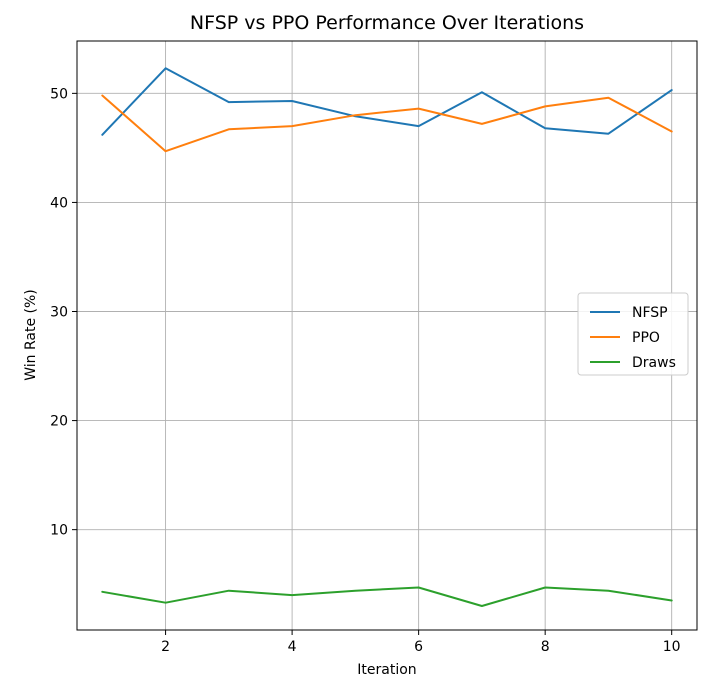  I want to click on y-tick-label: 10, so click(59, 531).